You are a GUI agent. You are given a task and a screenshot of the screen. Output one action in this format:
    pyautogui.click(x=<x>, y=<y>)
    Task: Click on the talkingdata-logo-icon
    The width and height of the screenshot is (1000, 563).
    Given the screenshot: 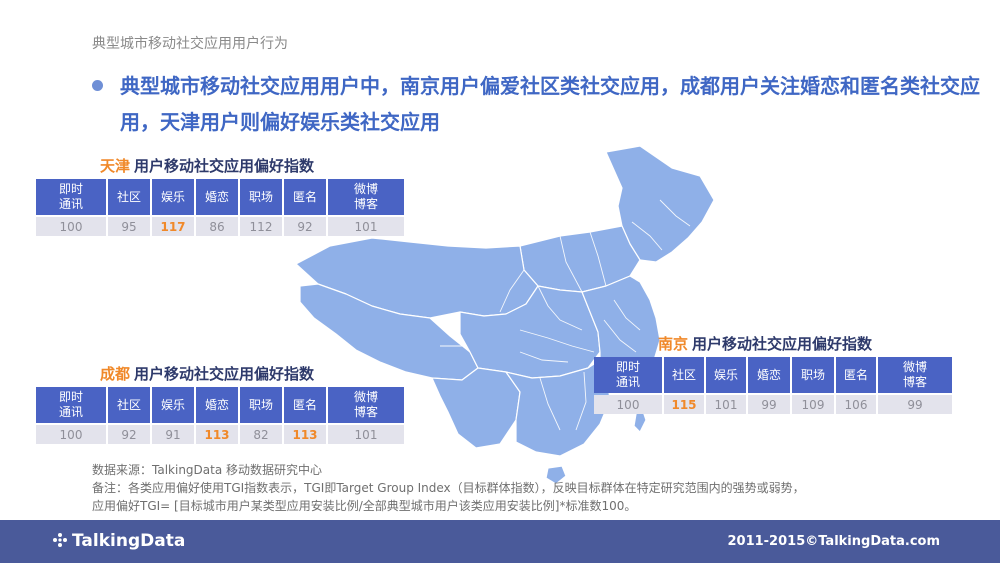 What is the action you would take?
    pyautogui.click(x=60, y=540)
    